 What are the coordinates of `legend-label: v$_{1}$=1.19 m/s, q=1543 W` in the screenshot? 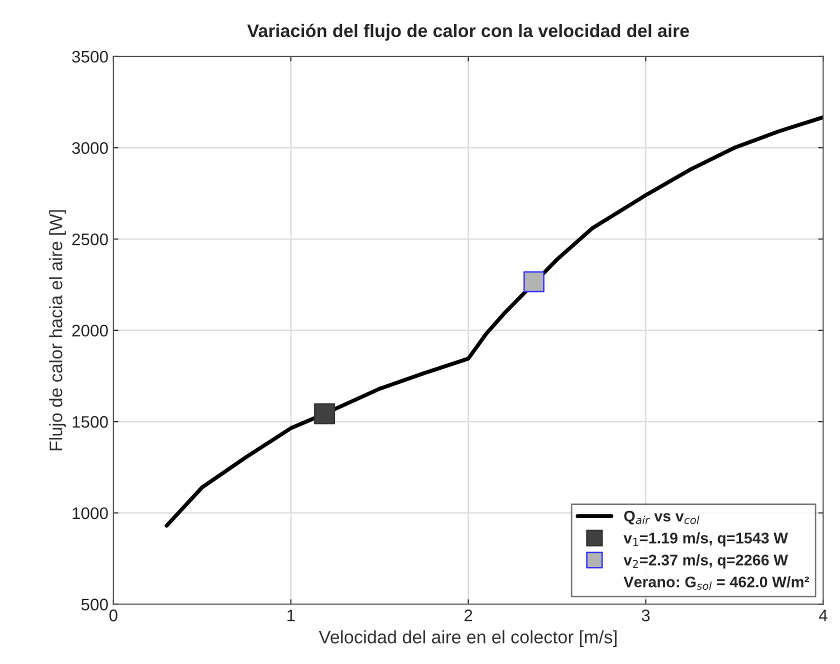 It's located at (706, 539).